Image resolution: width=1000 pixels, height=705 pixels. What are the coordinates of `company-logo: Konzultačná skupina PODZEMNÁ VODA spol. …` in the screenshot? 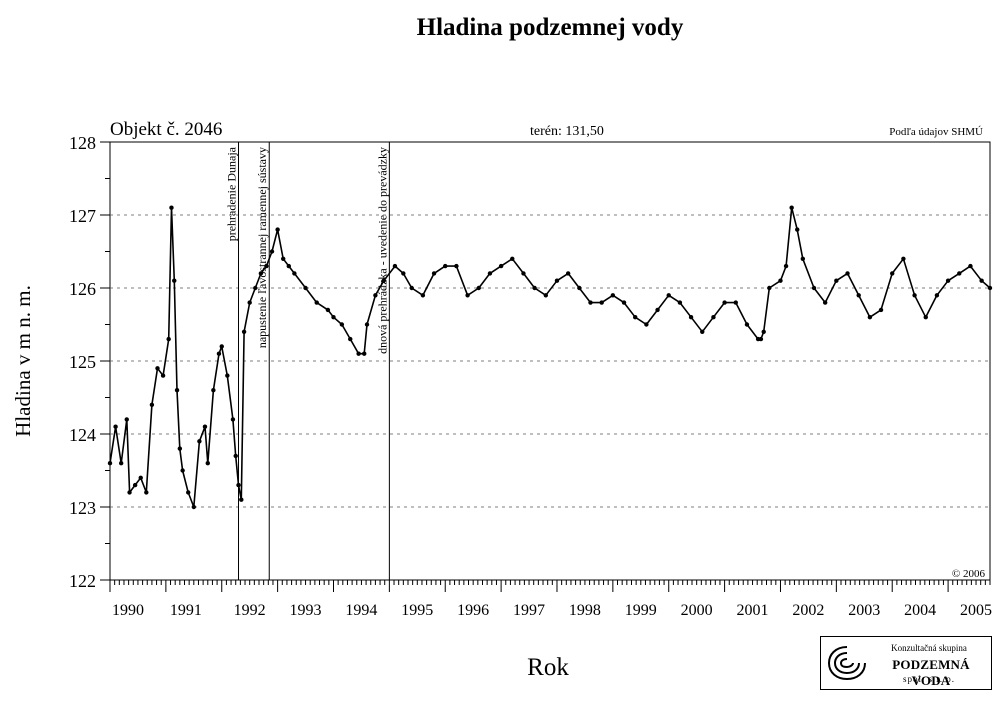 It's located at (906, 663).